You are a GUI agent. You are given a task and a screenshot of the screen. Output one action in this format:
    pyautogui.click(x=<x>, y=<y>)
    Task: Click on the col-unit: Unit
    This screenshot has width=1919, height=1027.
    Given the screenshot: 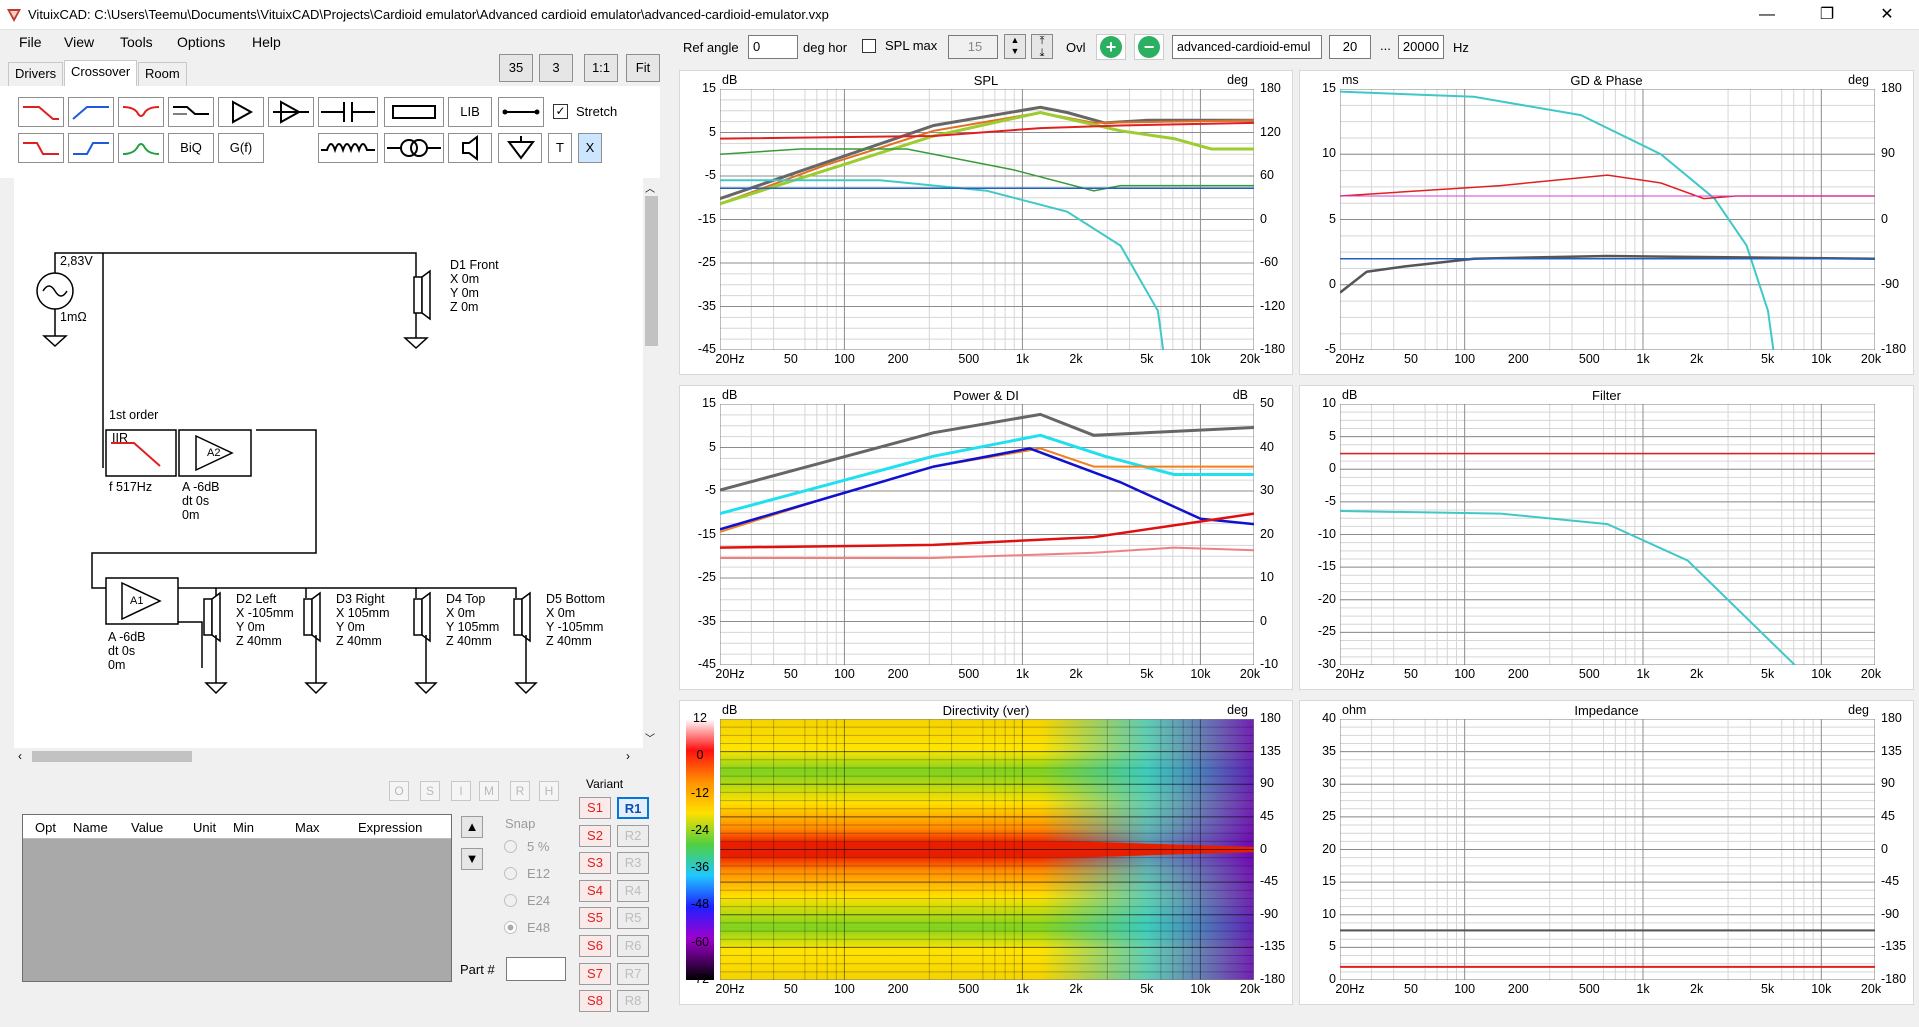 What is the action you would take?
    pyautogui.click(x=205, y=827)
    